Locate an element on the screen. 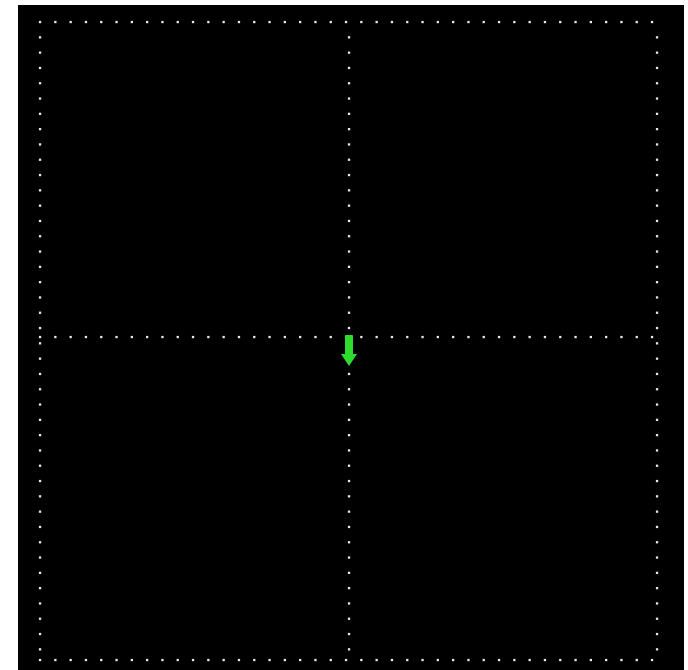 The height and width of the screenshot is (670, 688). player-arrow-icon is located at coordinates (349, 350).